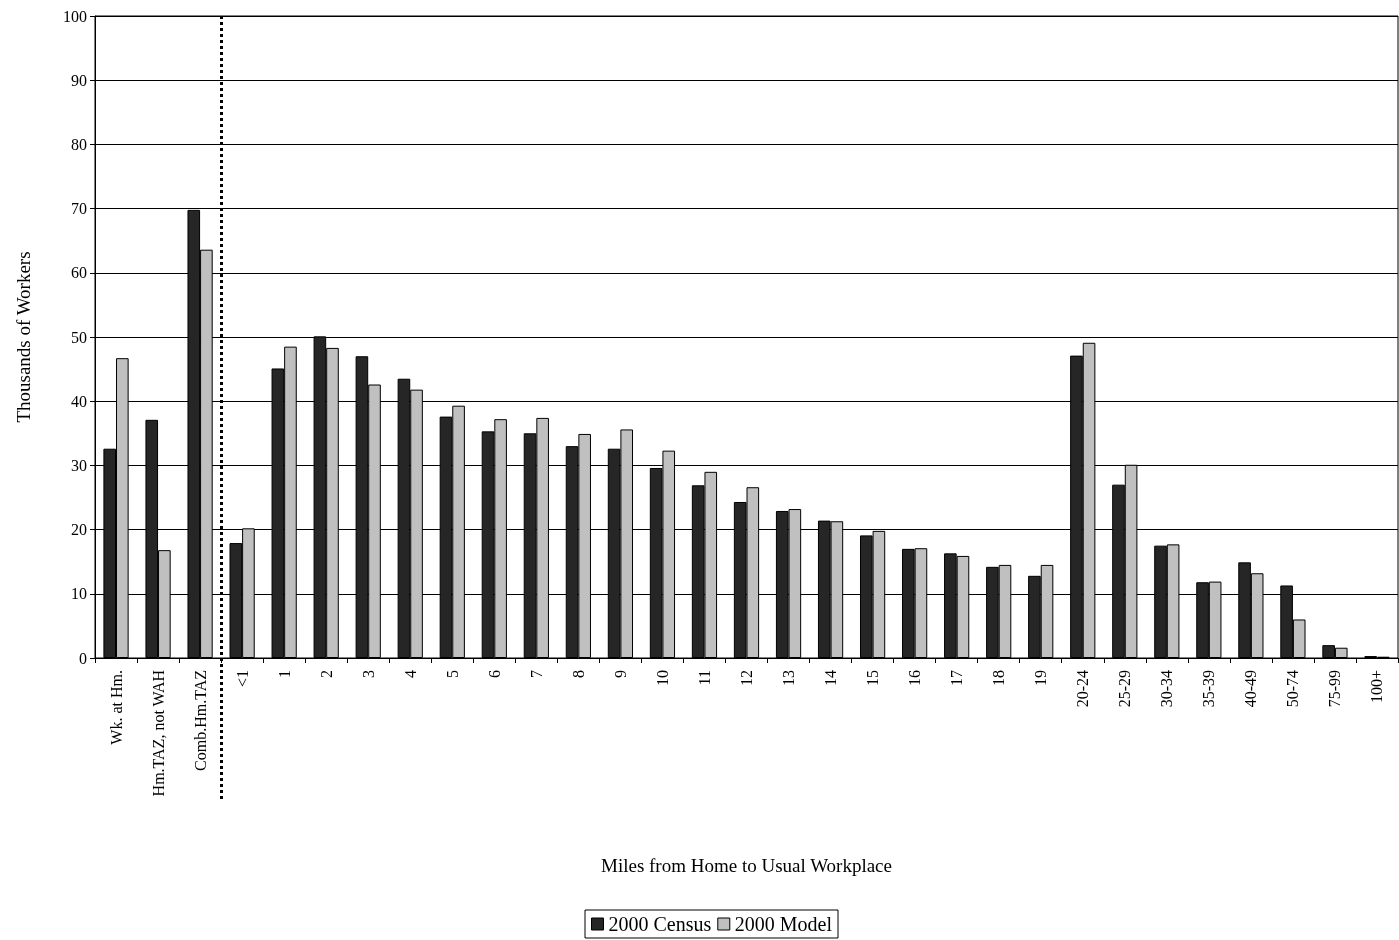  What do you see at coordinates (368, 674) in the screenshot?
I see `x-tick-label: 3` at bounding box center [368, 674].